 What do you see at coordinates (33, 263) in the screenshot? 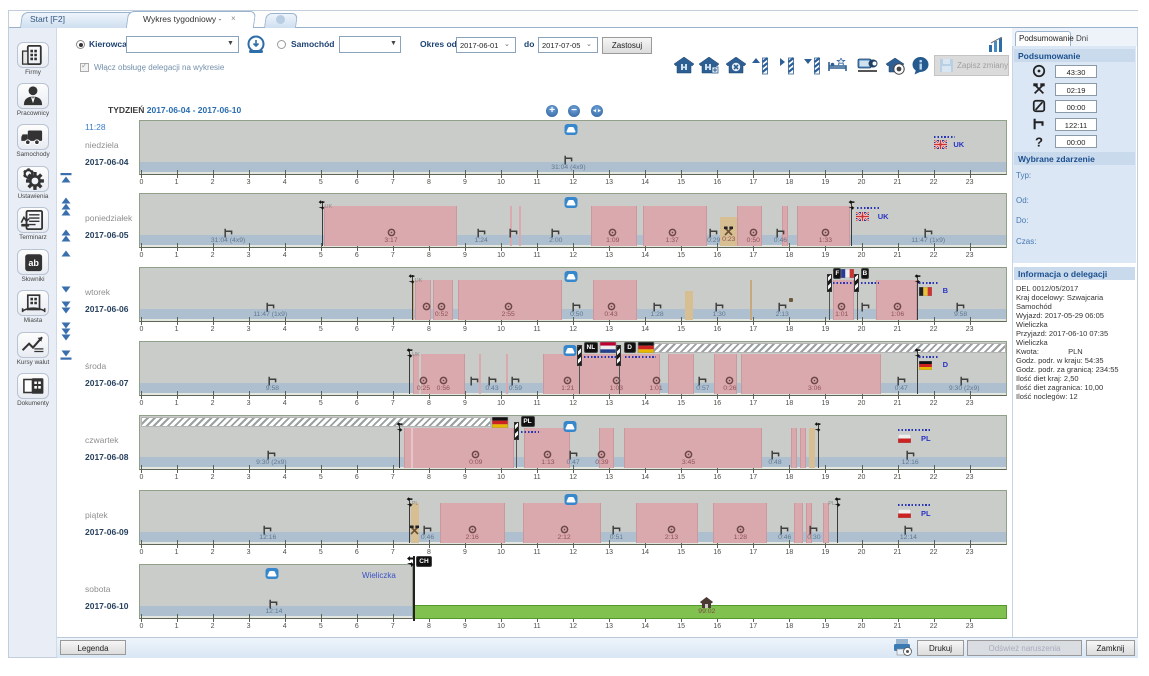
I see `svg-text: ab` at bounding box center [33, 263].